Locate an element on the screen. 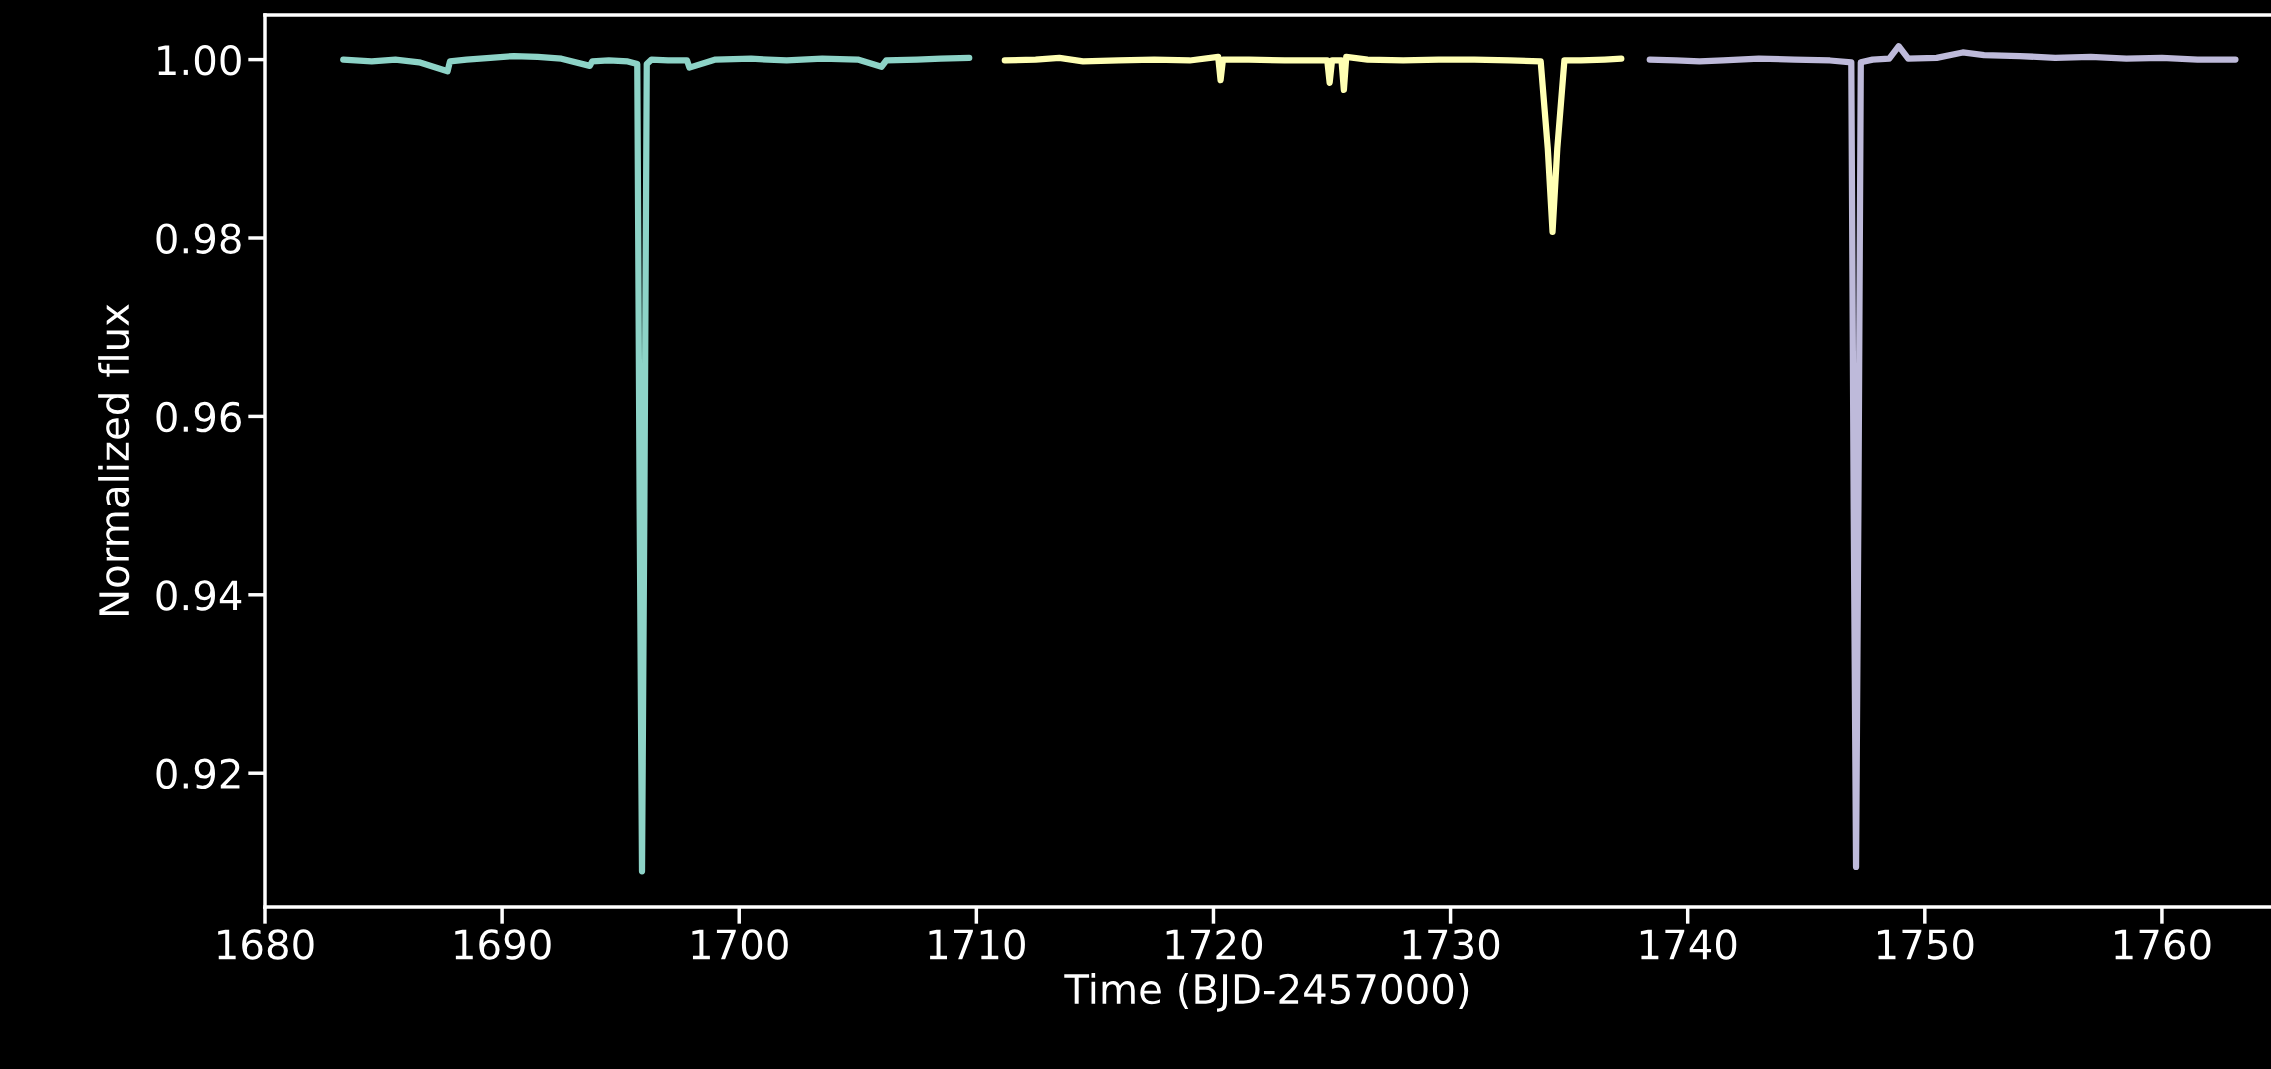 This screenshot has width=2271, height=1069. x-tick-label: 1760 is located at coordinates (2163, 944).